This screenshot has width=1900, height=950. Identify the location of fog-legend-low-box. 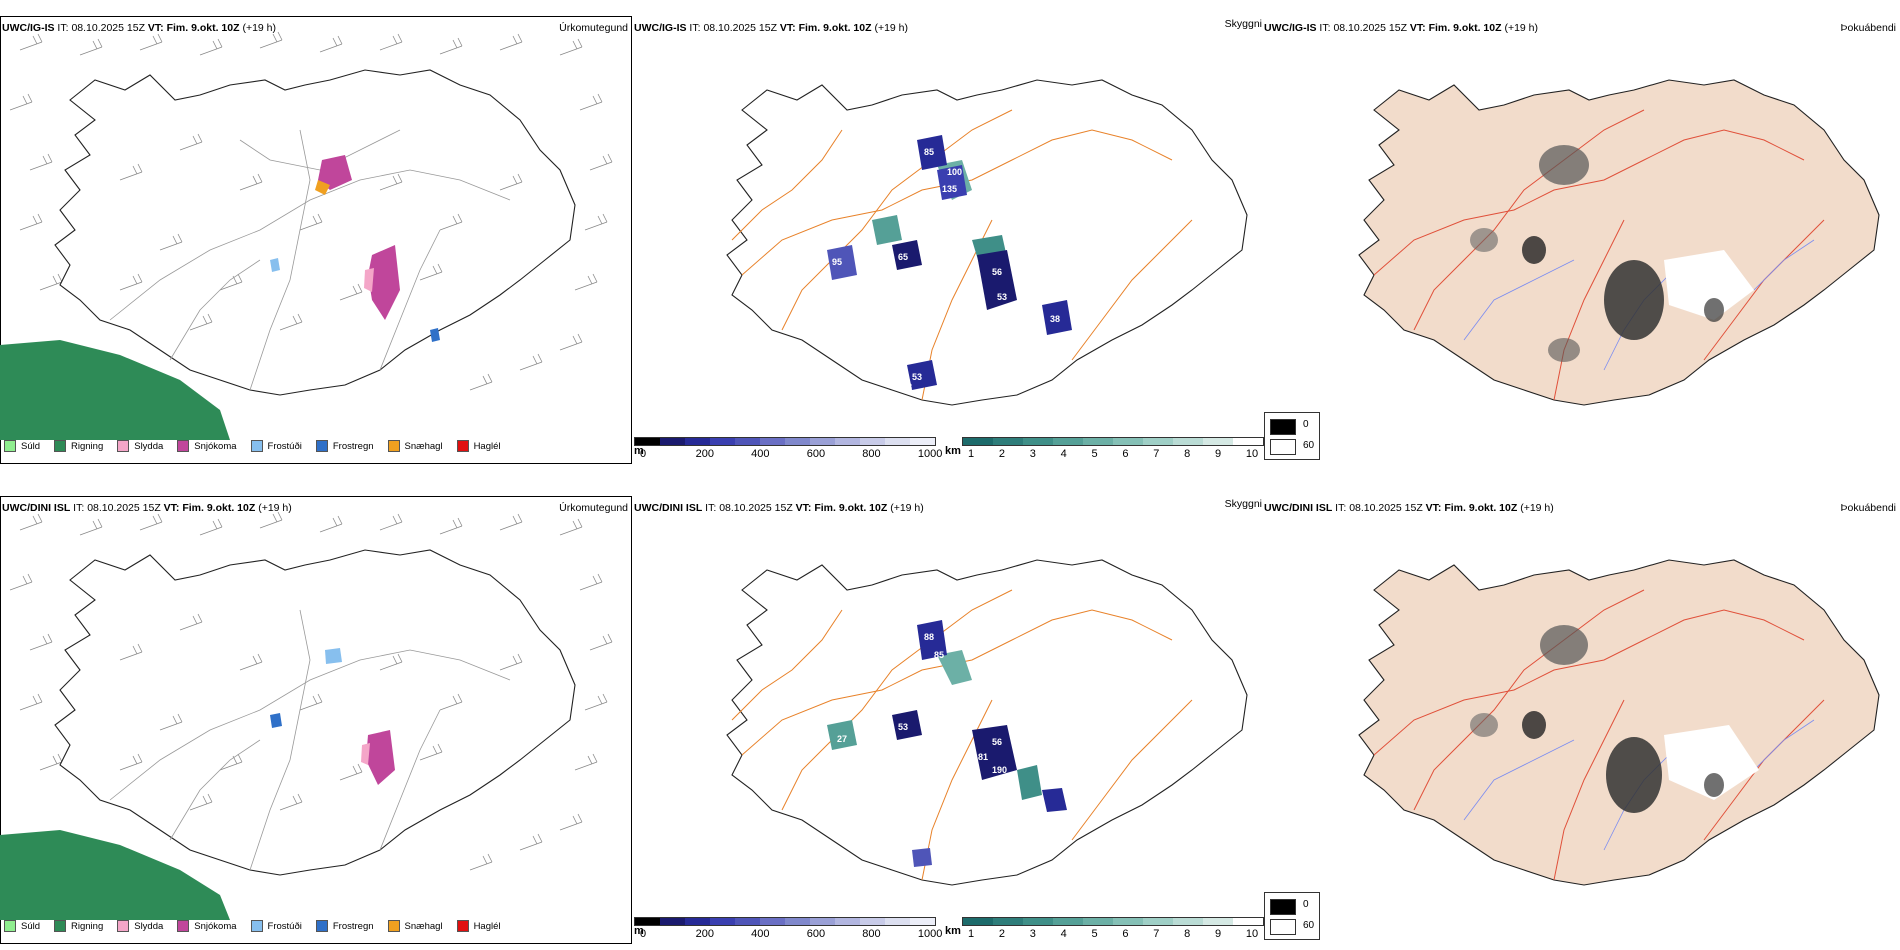
(1283, 447).